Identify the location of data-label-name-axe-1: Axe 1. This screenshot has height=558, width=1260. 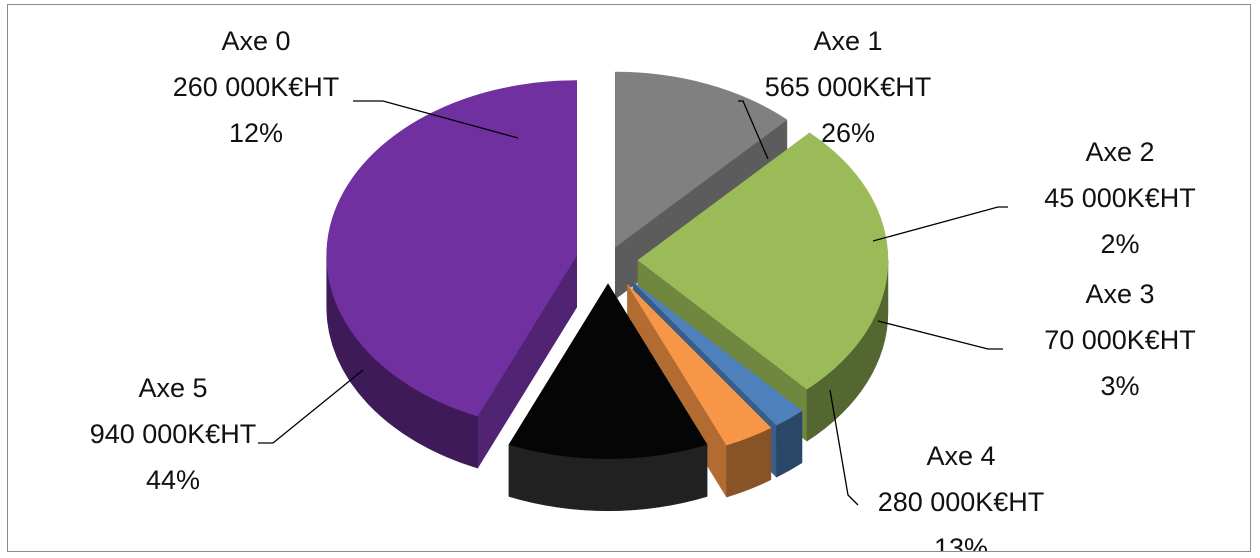
(847, 41).